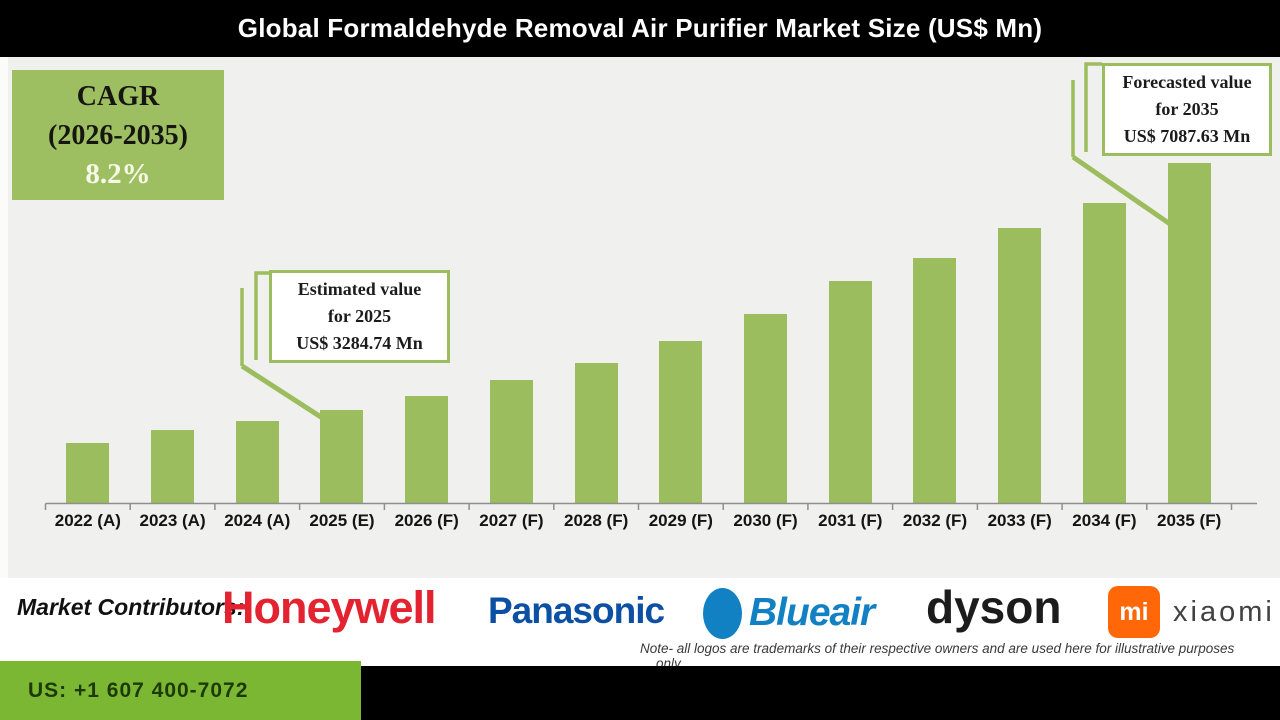 The width and height of the screenshot is (1280, 720). What do you see at coordinates (131, 607) in the screenshot?
I see `market-contributors-label: Market Contributors:` at bounding box center [131, 607].